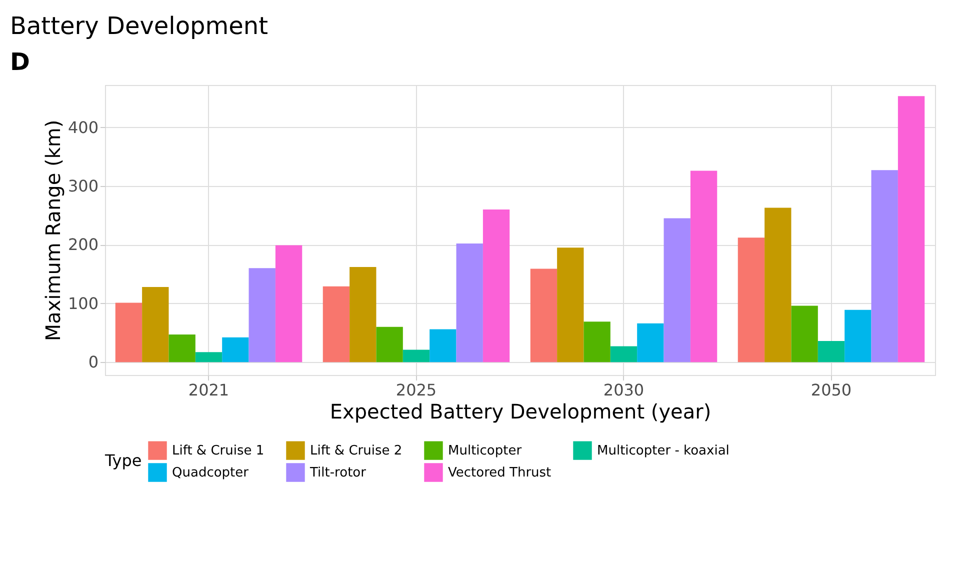 This screenshot has width=961, height=561. What do you see at coordinates (356, 451) in the screenshot?
I see `legend-label: Lift & Cruise 2` at bounding box center [356, 451].